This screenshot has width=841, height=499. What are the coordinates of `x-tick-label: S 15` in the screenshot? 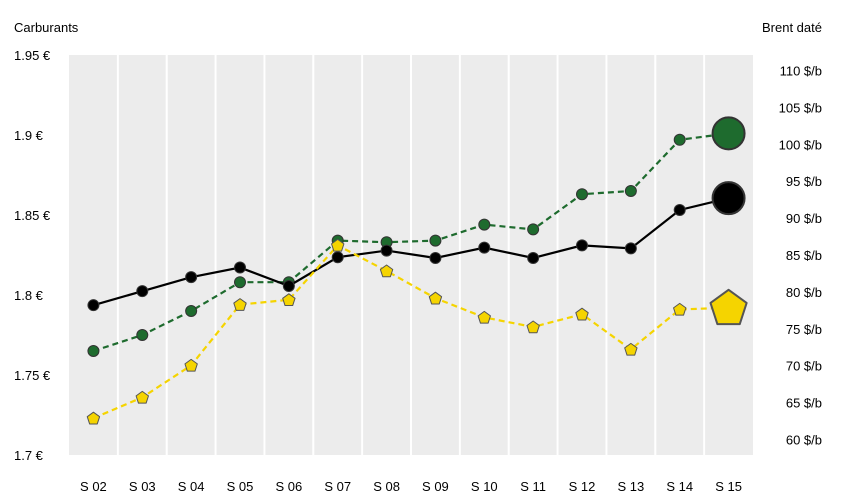 It's located at (728, 486).